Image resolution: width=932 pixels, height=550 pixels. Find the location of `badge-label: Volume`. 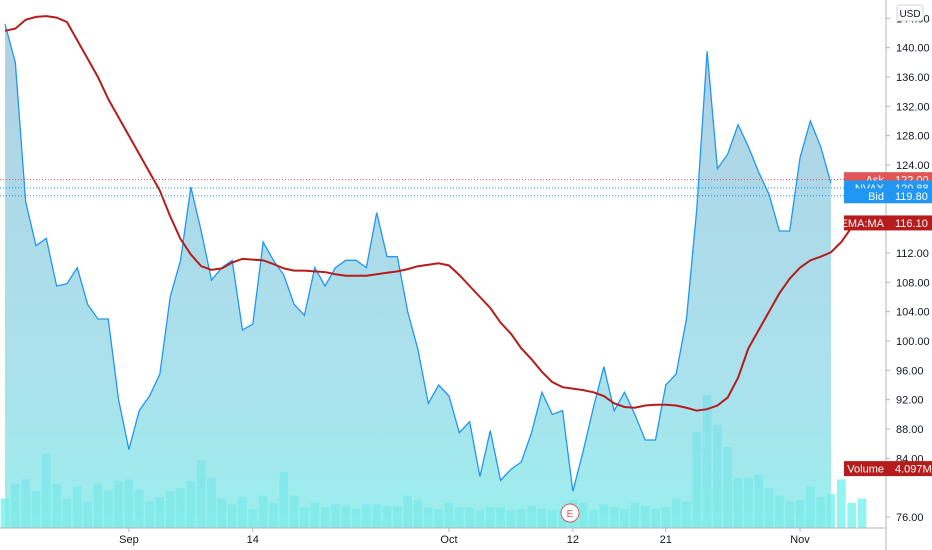

badge-label: Volume is located at coordinates (865, 470).